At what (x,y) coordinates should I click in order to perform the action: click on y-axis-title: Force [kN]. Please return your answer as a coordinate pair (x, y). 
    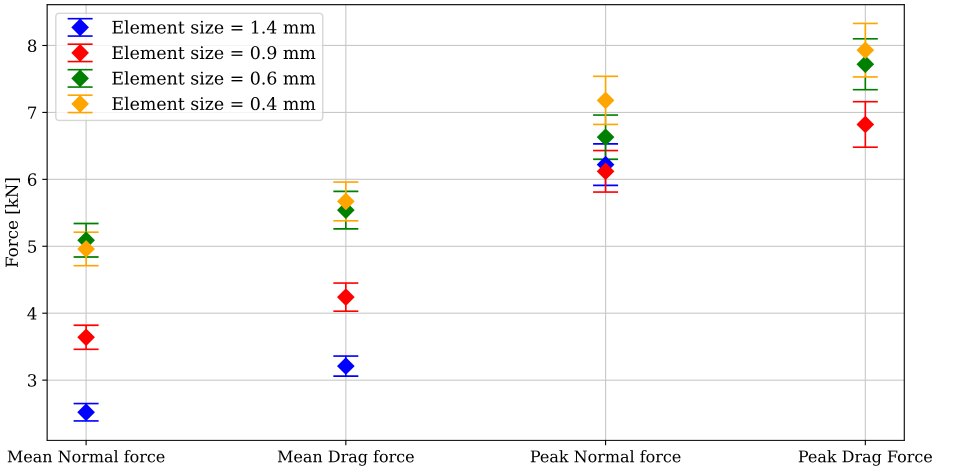
    Looking at the image, I should click on (12, 223).